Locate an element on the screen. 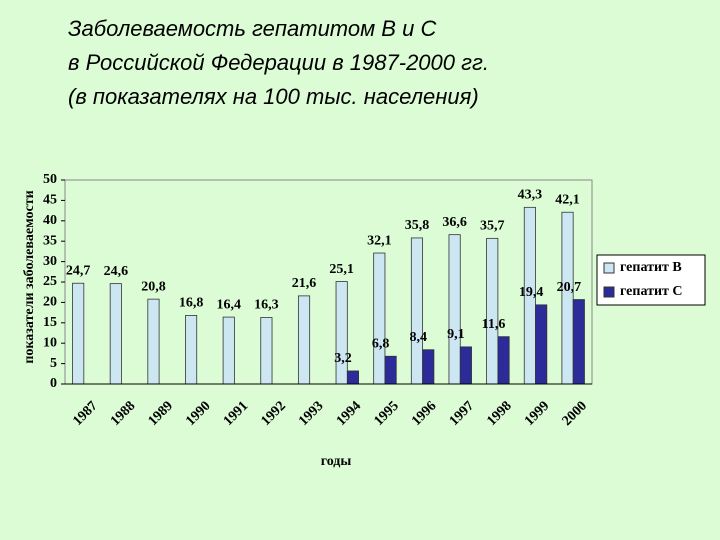 Image resolution: width=720 pixels, height=540 pixels. data-label: 16,8 is located at coordinates (191, 303).